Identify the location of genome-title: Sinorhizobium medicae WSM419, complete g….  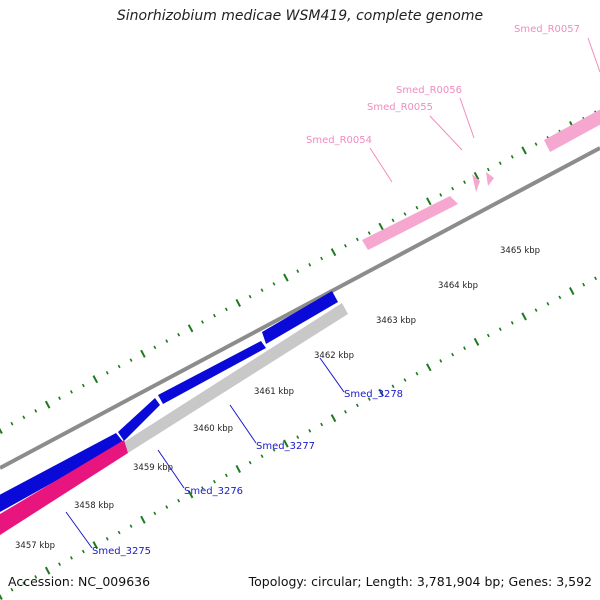
(300, 16).